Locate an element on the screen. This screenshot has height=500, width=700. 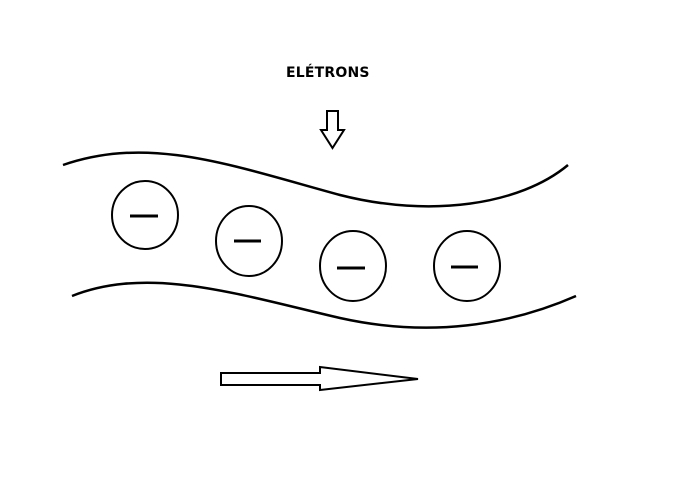
down-arrow-icon is located at coordinates (332, 130).